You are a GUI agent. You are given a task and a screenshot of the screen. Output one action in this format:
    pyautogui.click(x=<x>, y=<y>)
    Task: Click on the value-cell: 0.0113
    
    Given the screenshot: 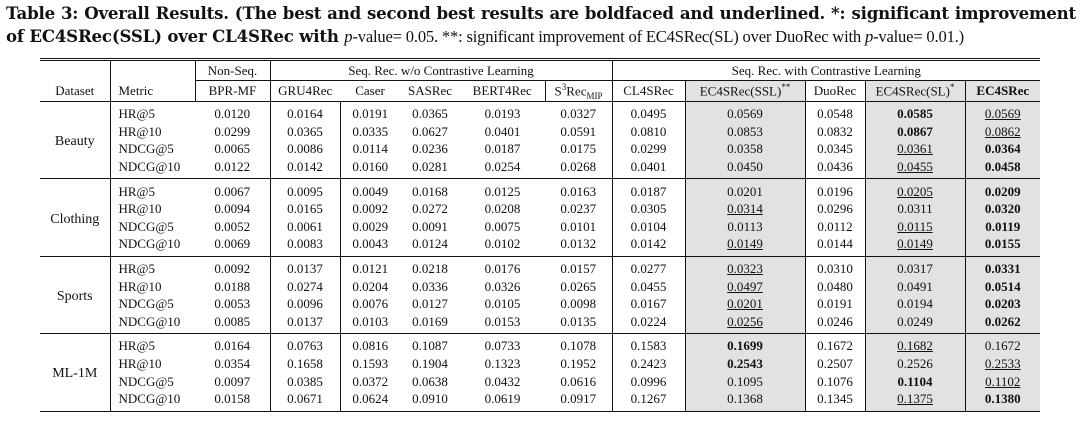 What is the action you would take?
    pyautogui.click(x=745, y=226)
    